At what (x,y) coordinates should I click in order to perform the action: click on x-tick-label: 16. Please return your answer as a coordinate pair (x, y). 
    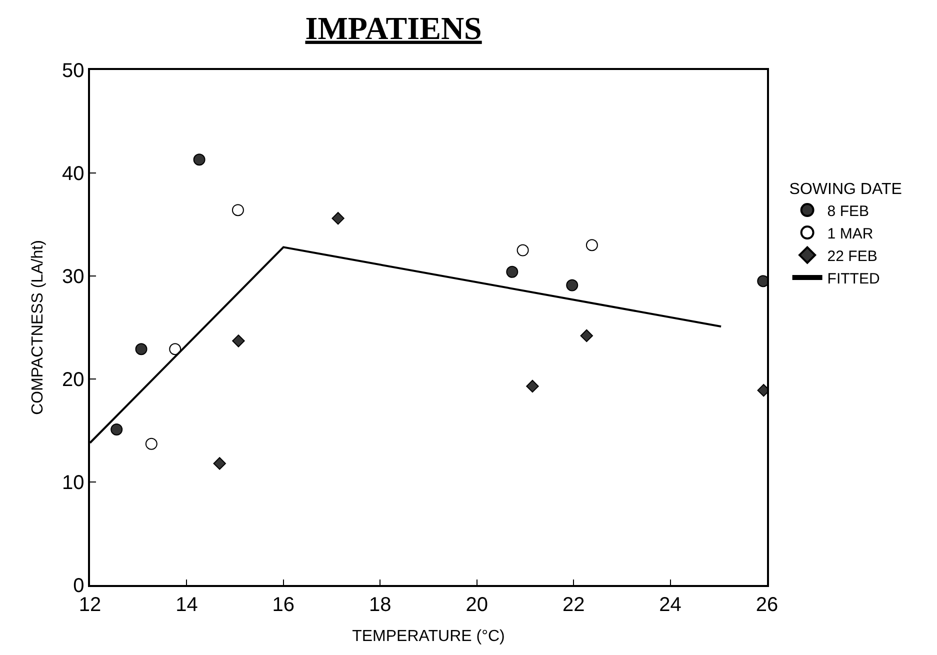
    Looking at the image, I should click on (283, 605).